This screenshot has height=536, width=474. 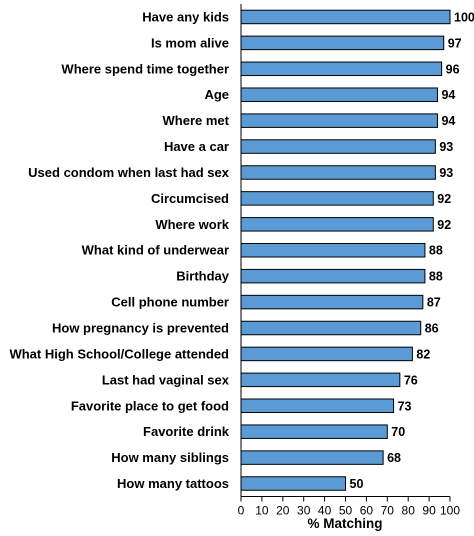 What do you see at coordinates (155, 250) in the screenshot?
I see `category-label: What kind of underwear` at bounding box center [155, 250].